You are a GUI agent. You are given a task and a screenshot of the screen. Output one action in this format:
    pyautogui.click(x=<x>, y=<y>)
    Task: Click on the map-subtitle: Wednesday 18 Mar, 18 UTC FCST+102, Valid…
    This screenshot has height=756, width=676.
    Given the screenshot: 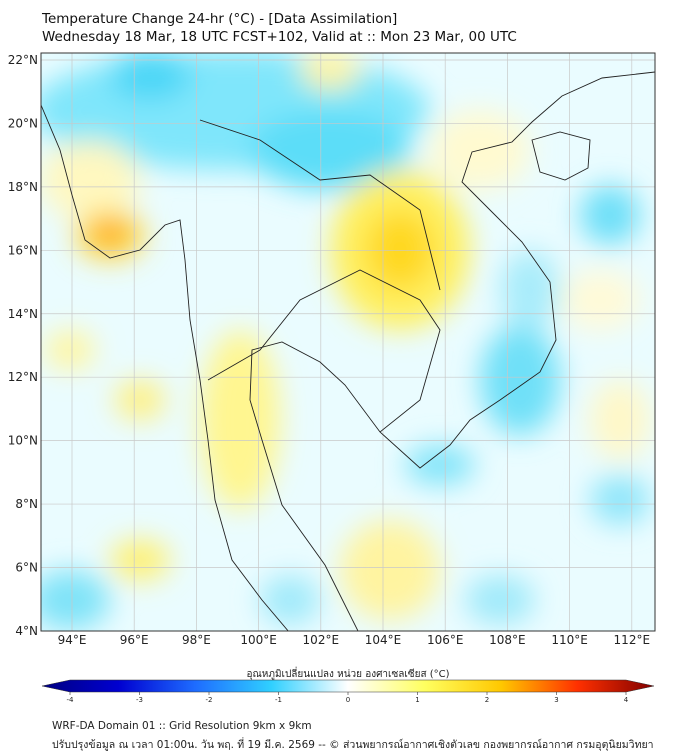 What is the action you would take?
    pyautogui.click(x=279, y=37)
    